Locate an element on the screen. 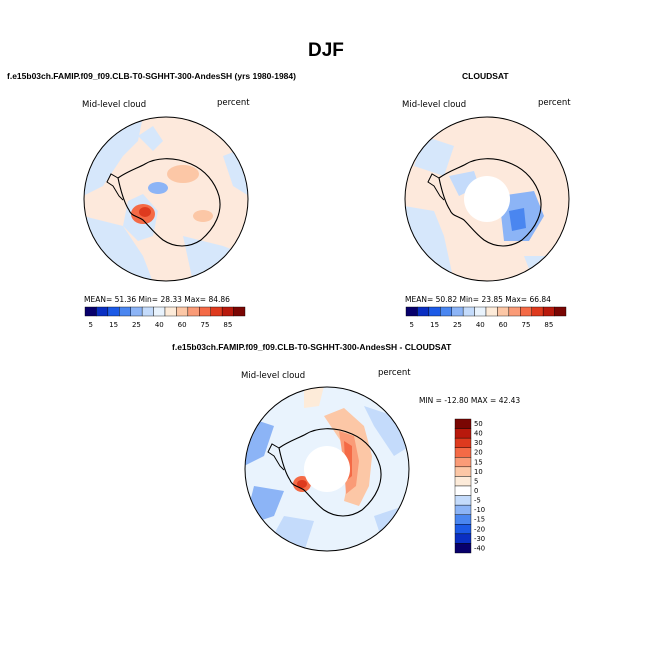  panel1-unit-label: percent is located at coordinates (233, 103).